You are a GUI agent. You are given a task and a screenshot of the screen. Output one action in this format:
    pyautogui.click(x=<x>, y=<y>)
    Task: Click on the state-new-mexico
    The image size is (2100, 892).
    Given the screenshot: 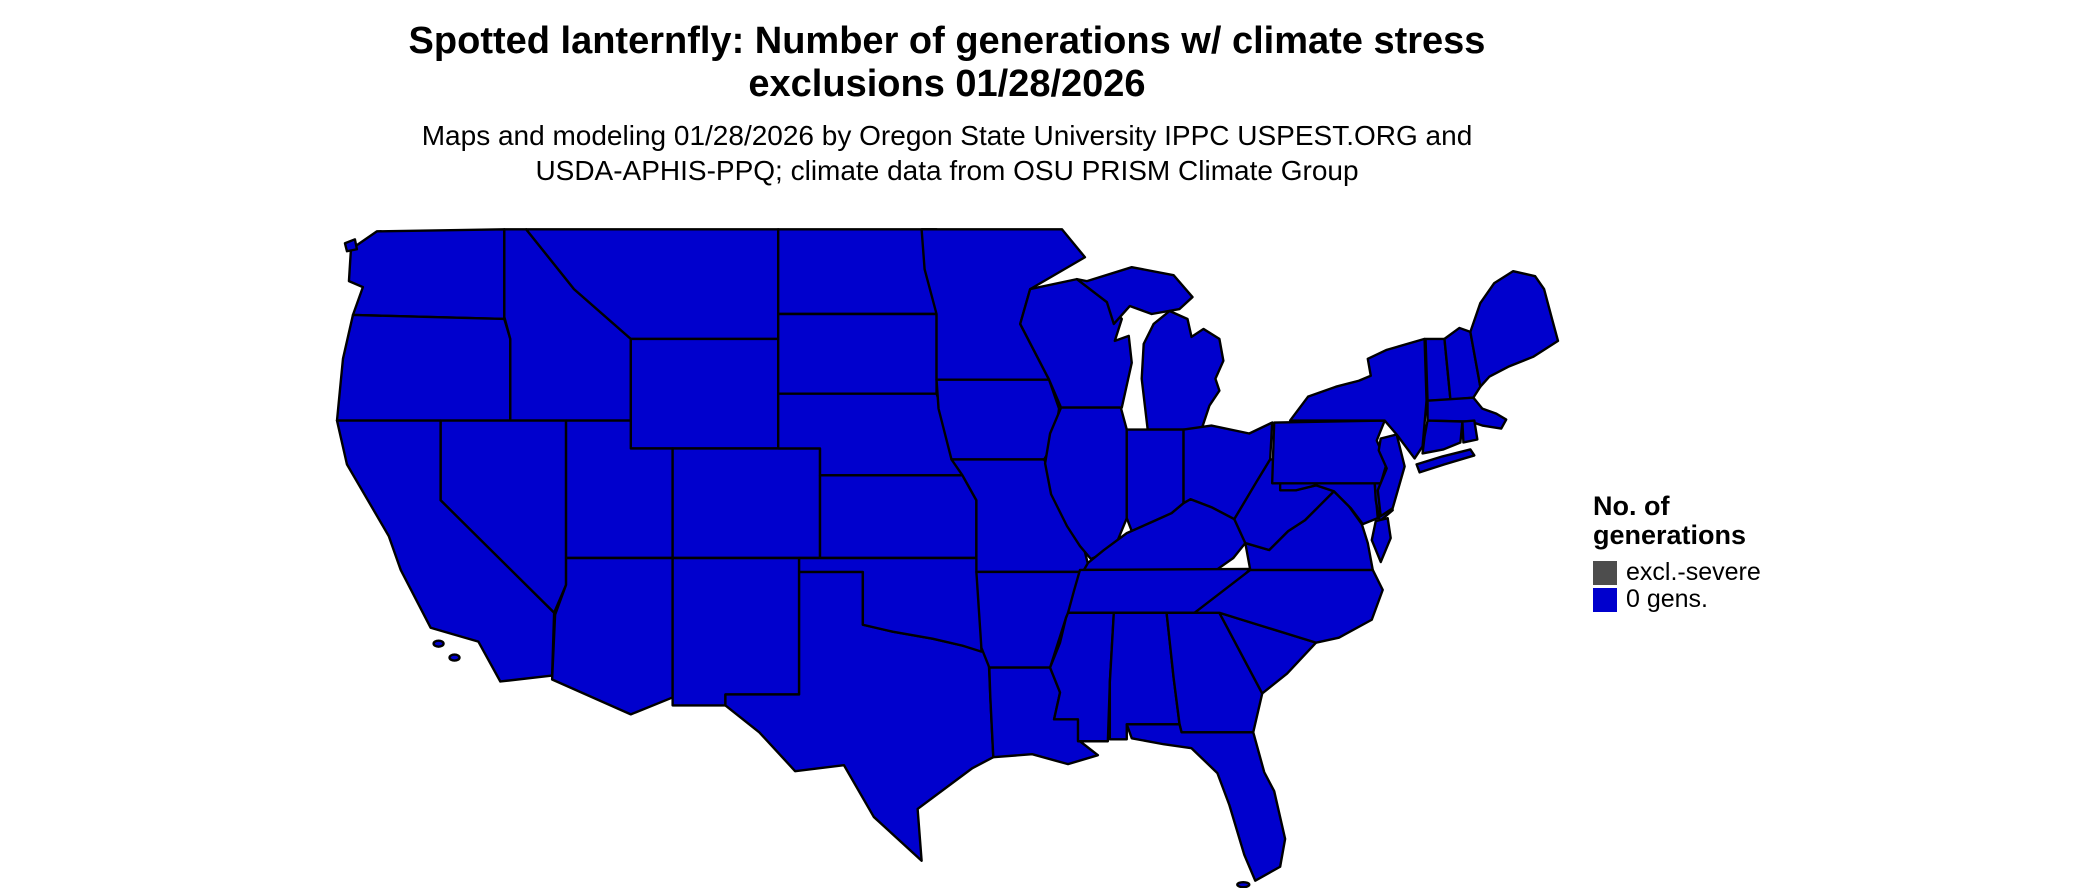 What is the action you would take?
    pyautogui.click(x=736, y=631)
    